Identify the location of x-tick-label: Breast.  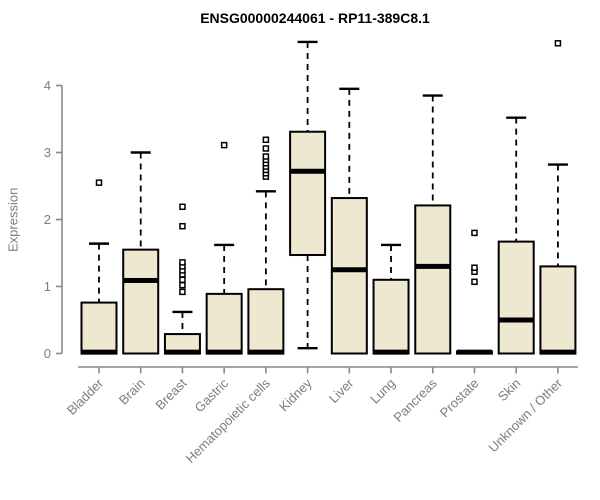
(170, 393).